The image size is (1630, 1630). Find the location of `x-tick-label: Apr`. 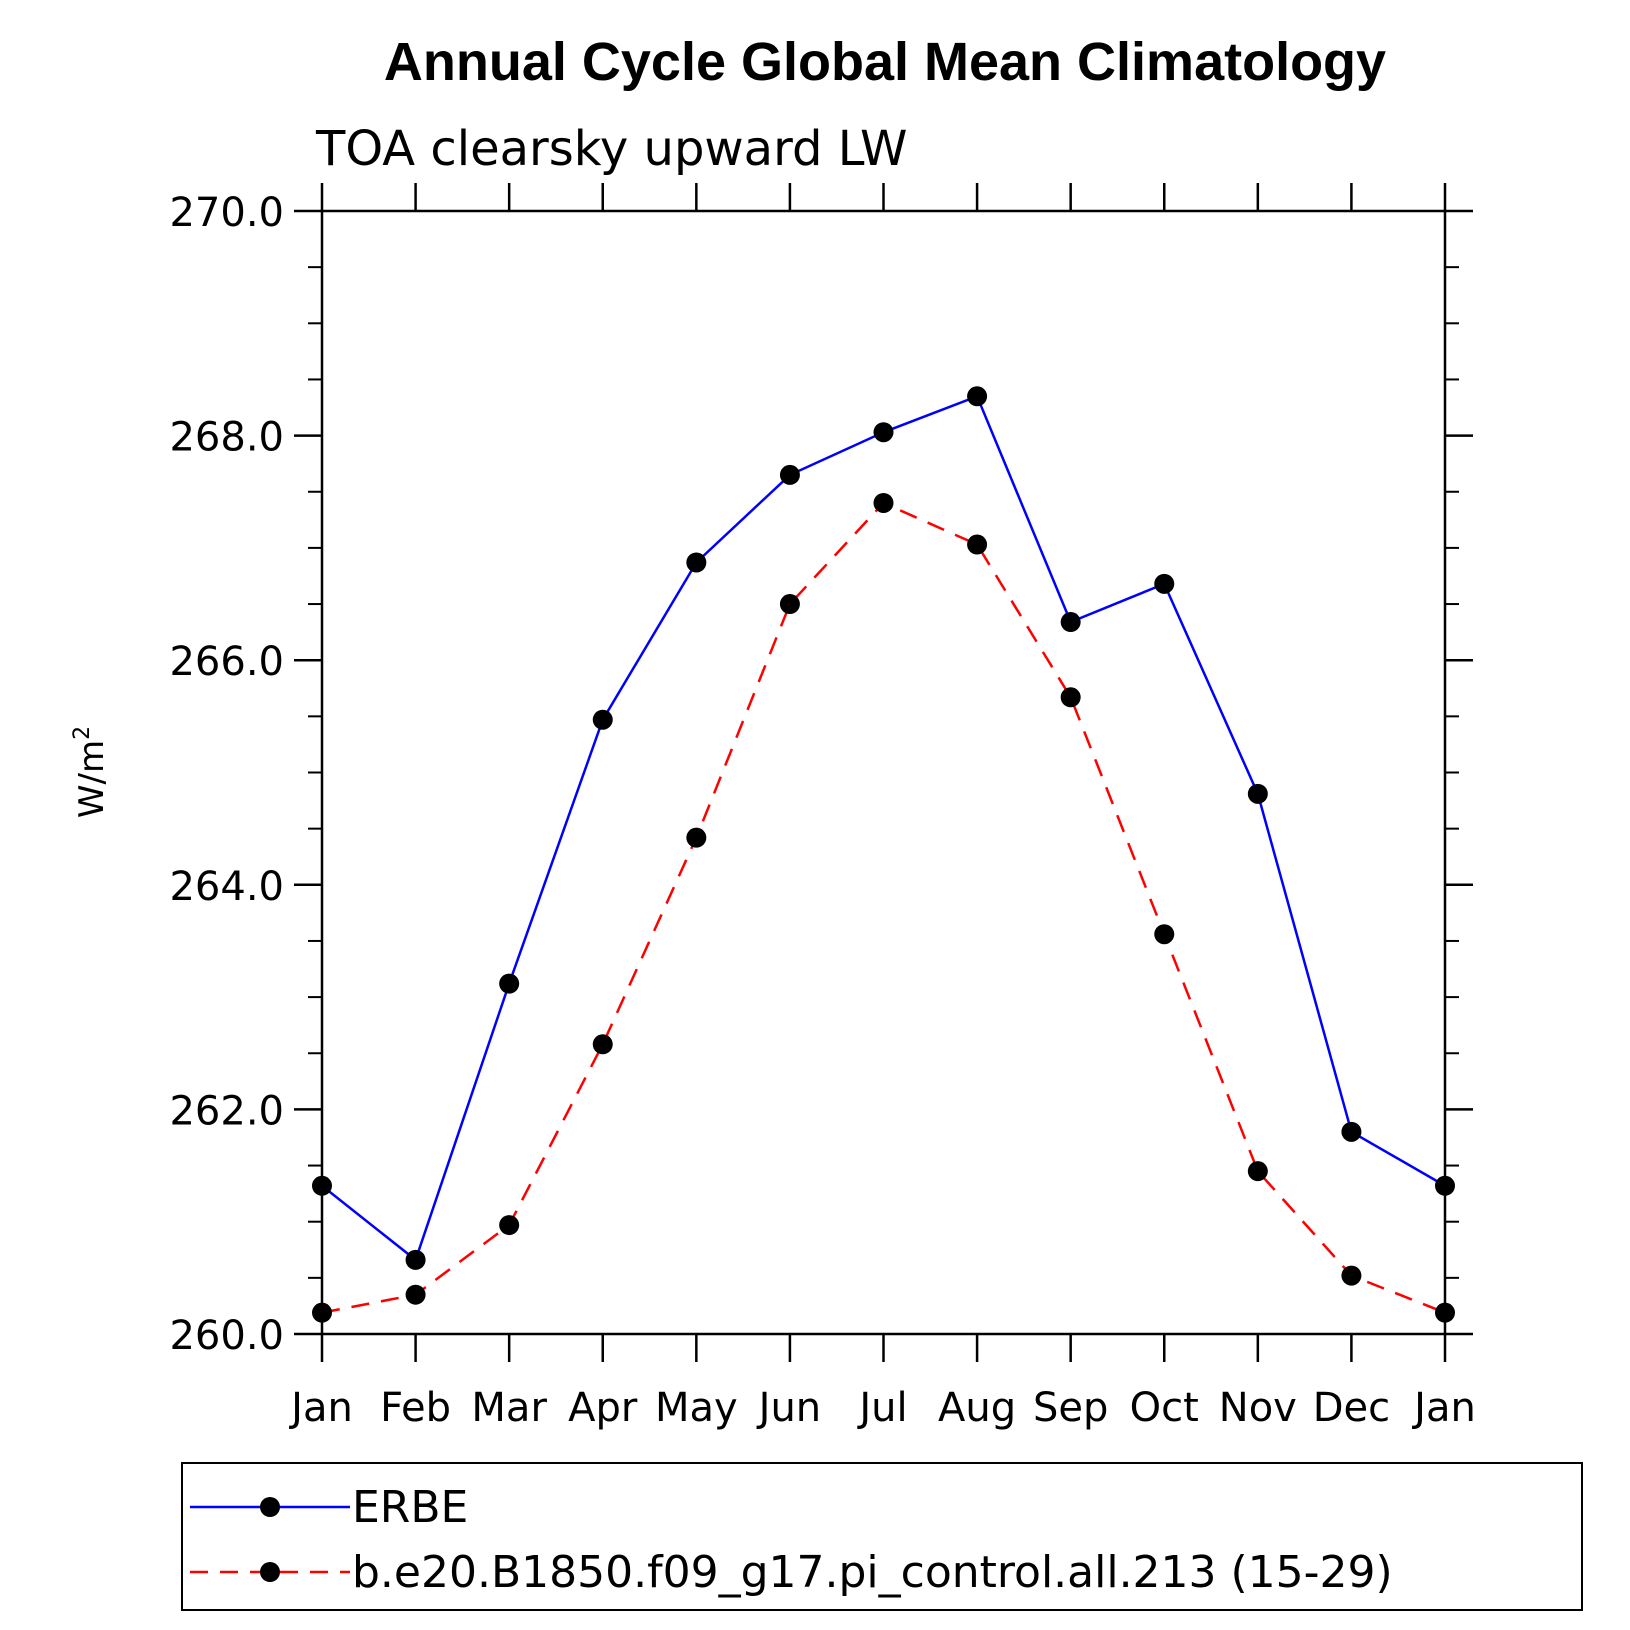

x-tick-label: Apr is located at coordinates (603, 1408).